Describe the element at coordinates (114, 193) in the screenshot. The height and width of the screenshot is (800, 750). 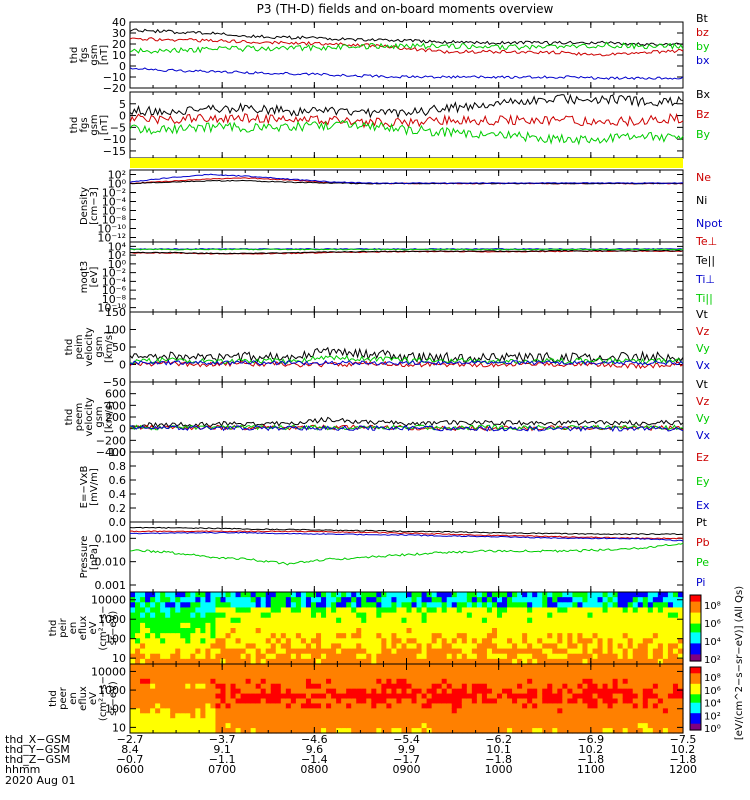
I see `y-tick-label: 10⁻²` at that location.